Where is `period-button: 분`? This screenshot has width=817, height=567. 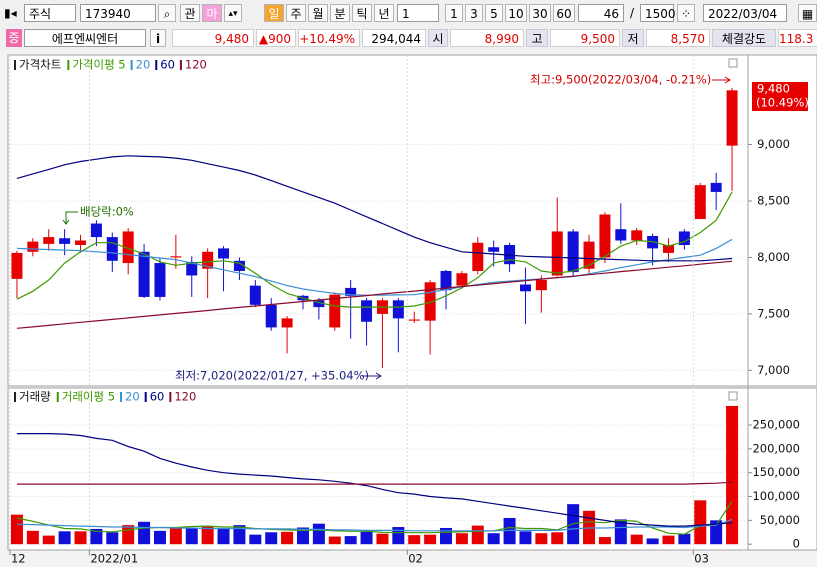
period-button: 분 is located at coordinates (340, 13).